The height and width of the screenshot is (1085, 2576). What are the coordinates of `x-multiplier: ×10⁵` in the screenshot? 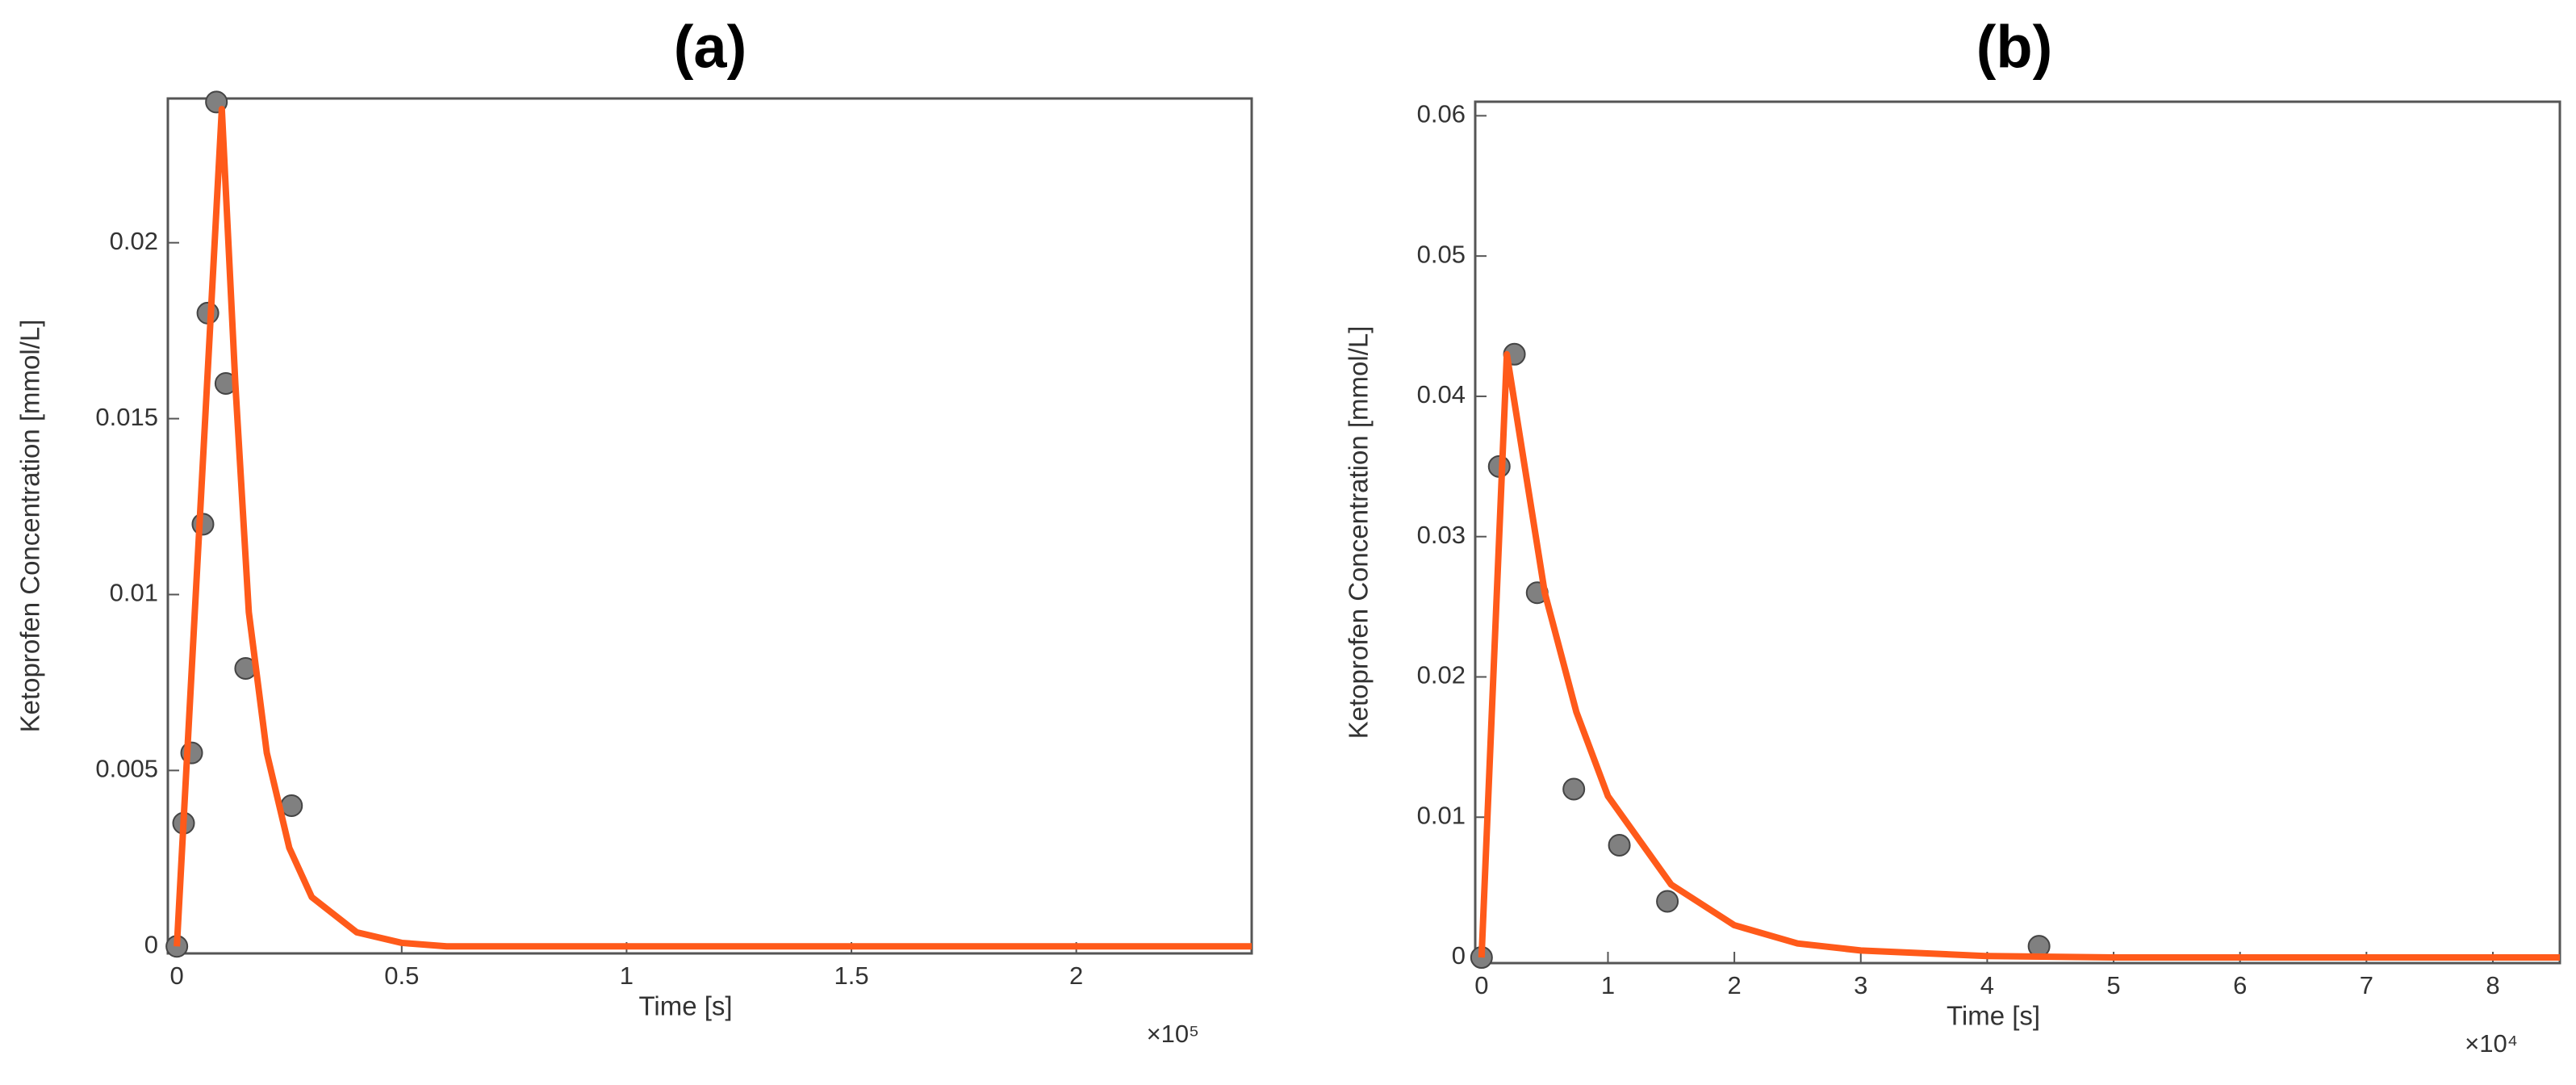 It's located at (1173, 1034).